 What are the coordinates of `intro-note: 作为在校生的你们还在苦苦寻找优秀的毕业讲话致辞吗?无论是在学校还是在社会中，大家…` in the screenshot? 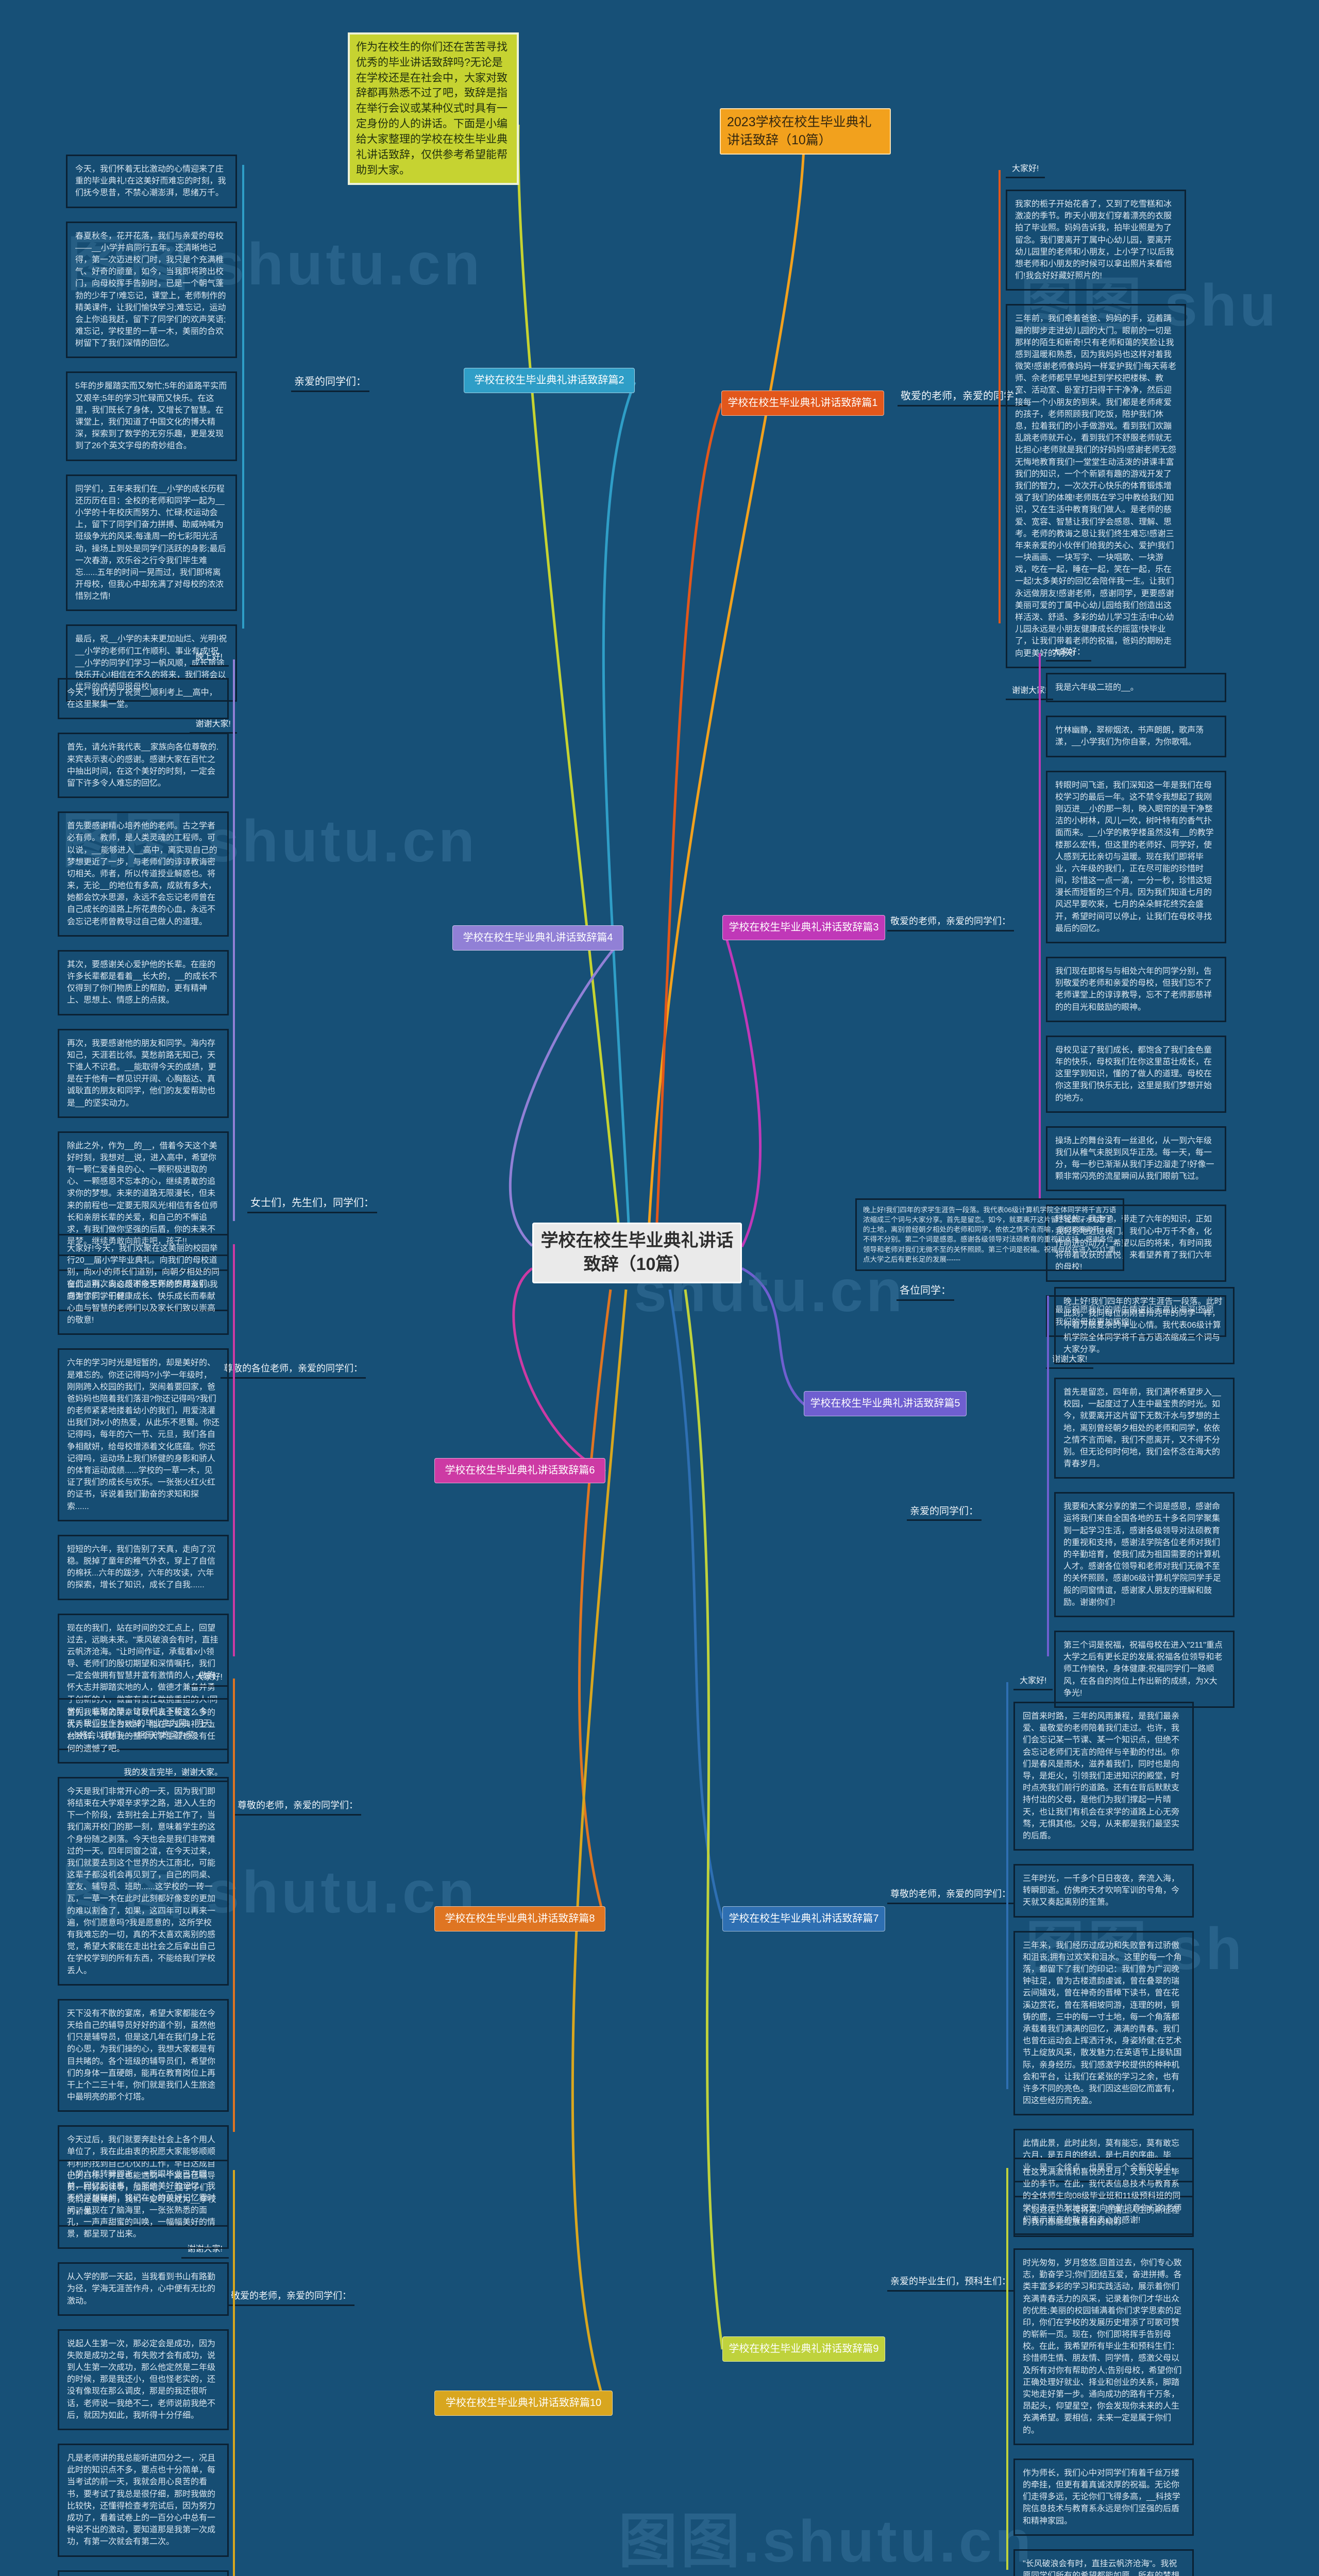 It's located at (433, 108).